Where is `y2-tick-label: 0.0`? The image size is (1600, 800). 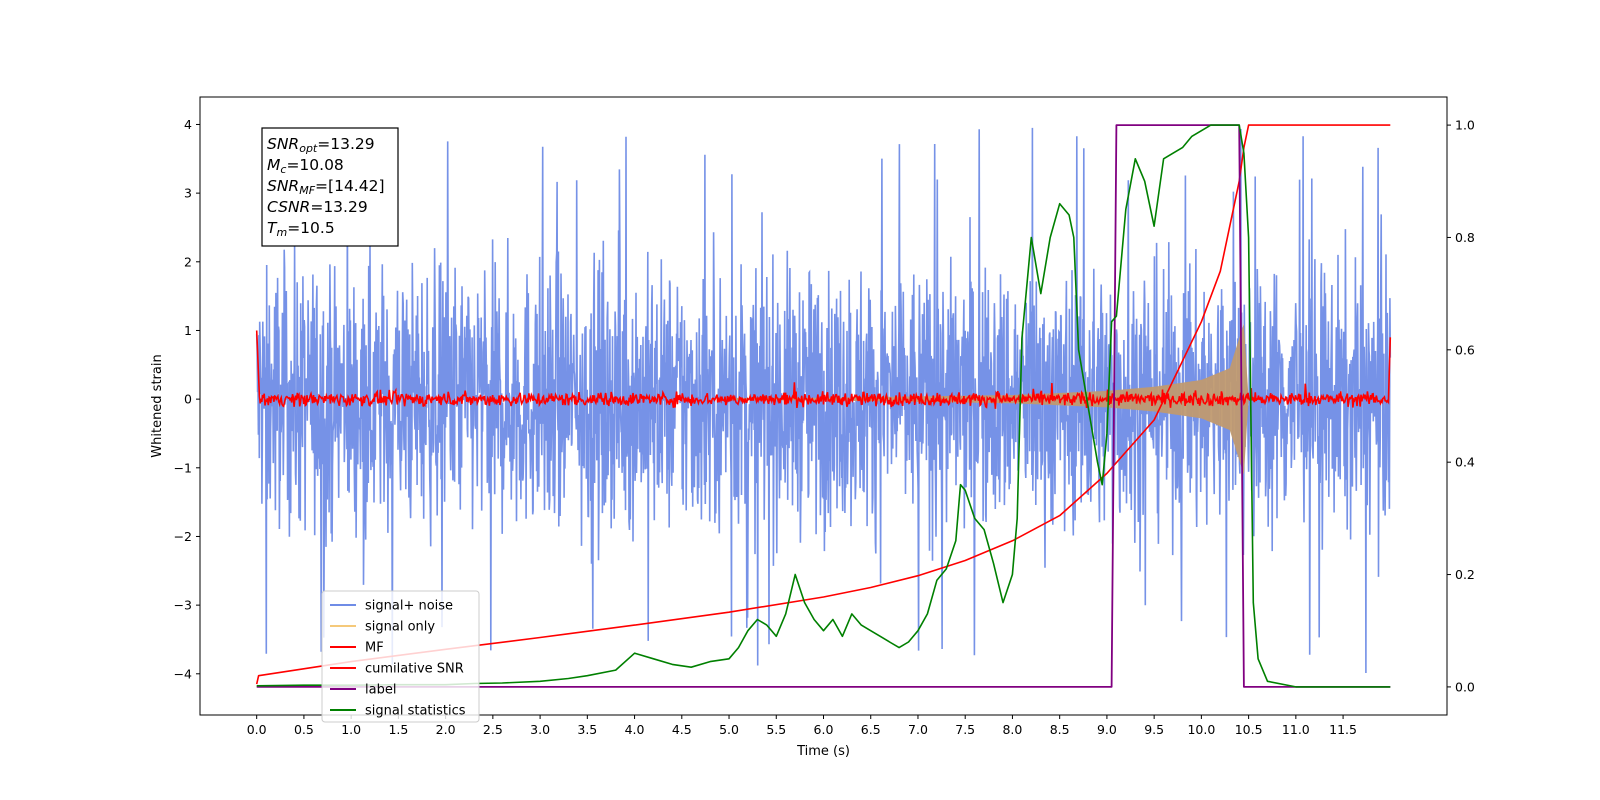 y2-tick-label: 0.0 is located at coordinates (1465, 686).